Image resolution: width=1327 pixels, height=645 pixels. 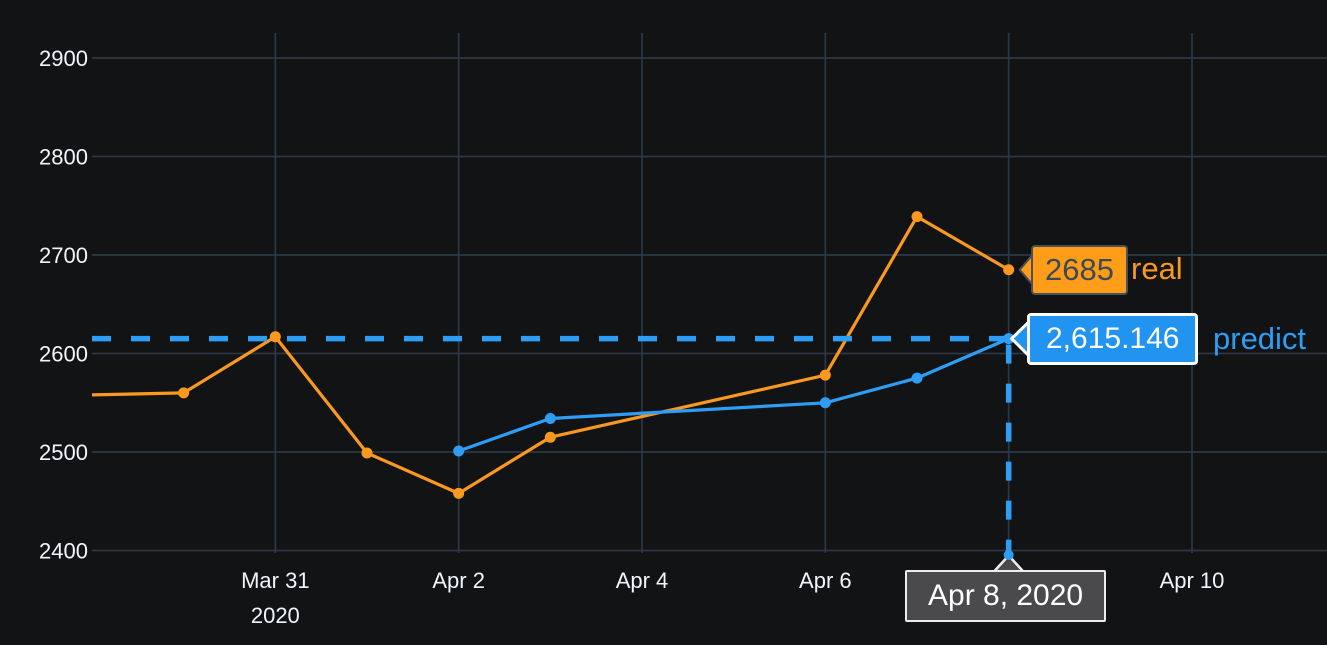 I want to click on hover-label-real-value: 2685, so click(x=1079, y=269).